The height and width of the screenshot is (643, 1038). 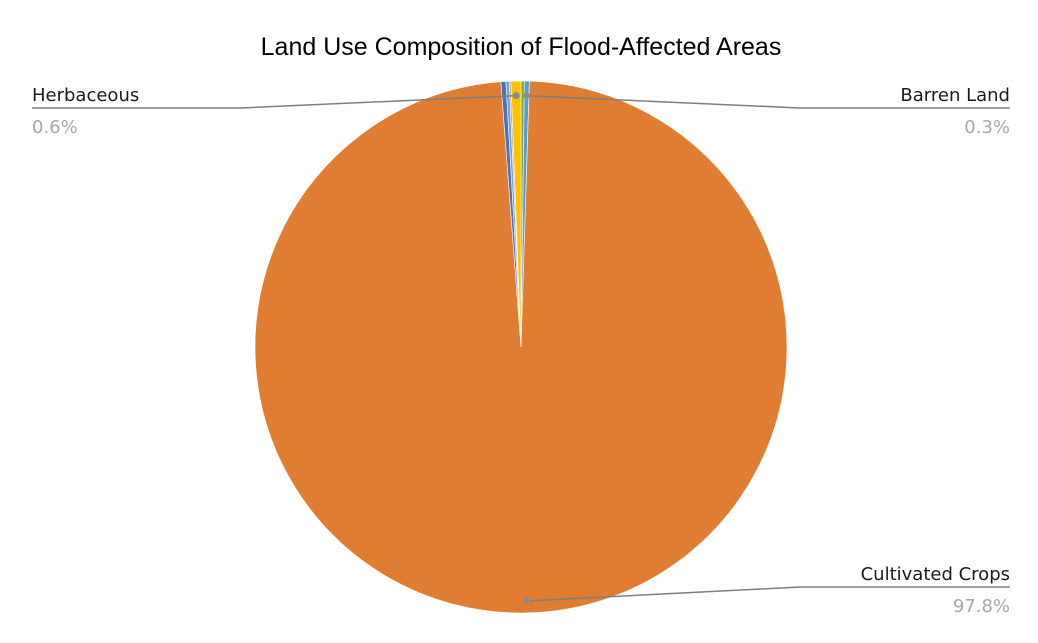 What do you see at coordinates (274, 101) in the screenshot?
I see `leader-line-herbaceous` at bounding box center [274, 101].